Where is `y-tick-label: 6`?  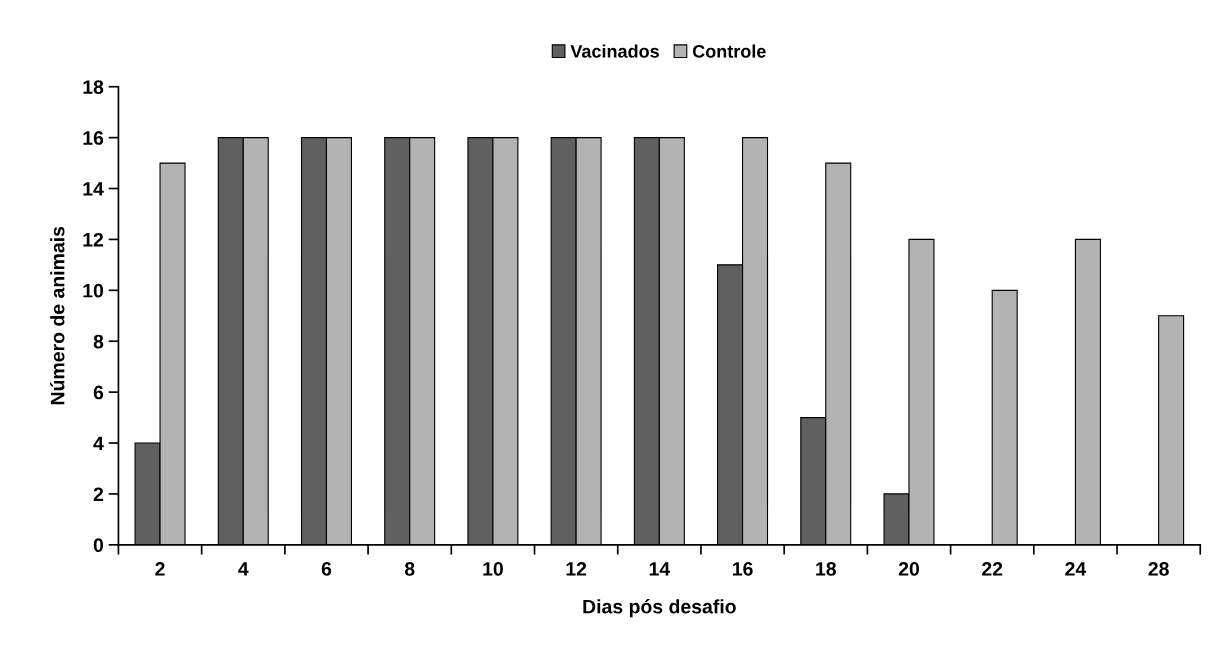
y-tick-label: 6 is located at coordinates (98, 392).